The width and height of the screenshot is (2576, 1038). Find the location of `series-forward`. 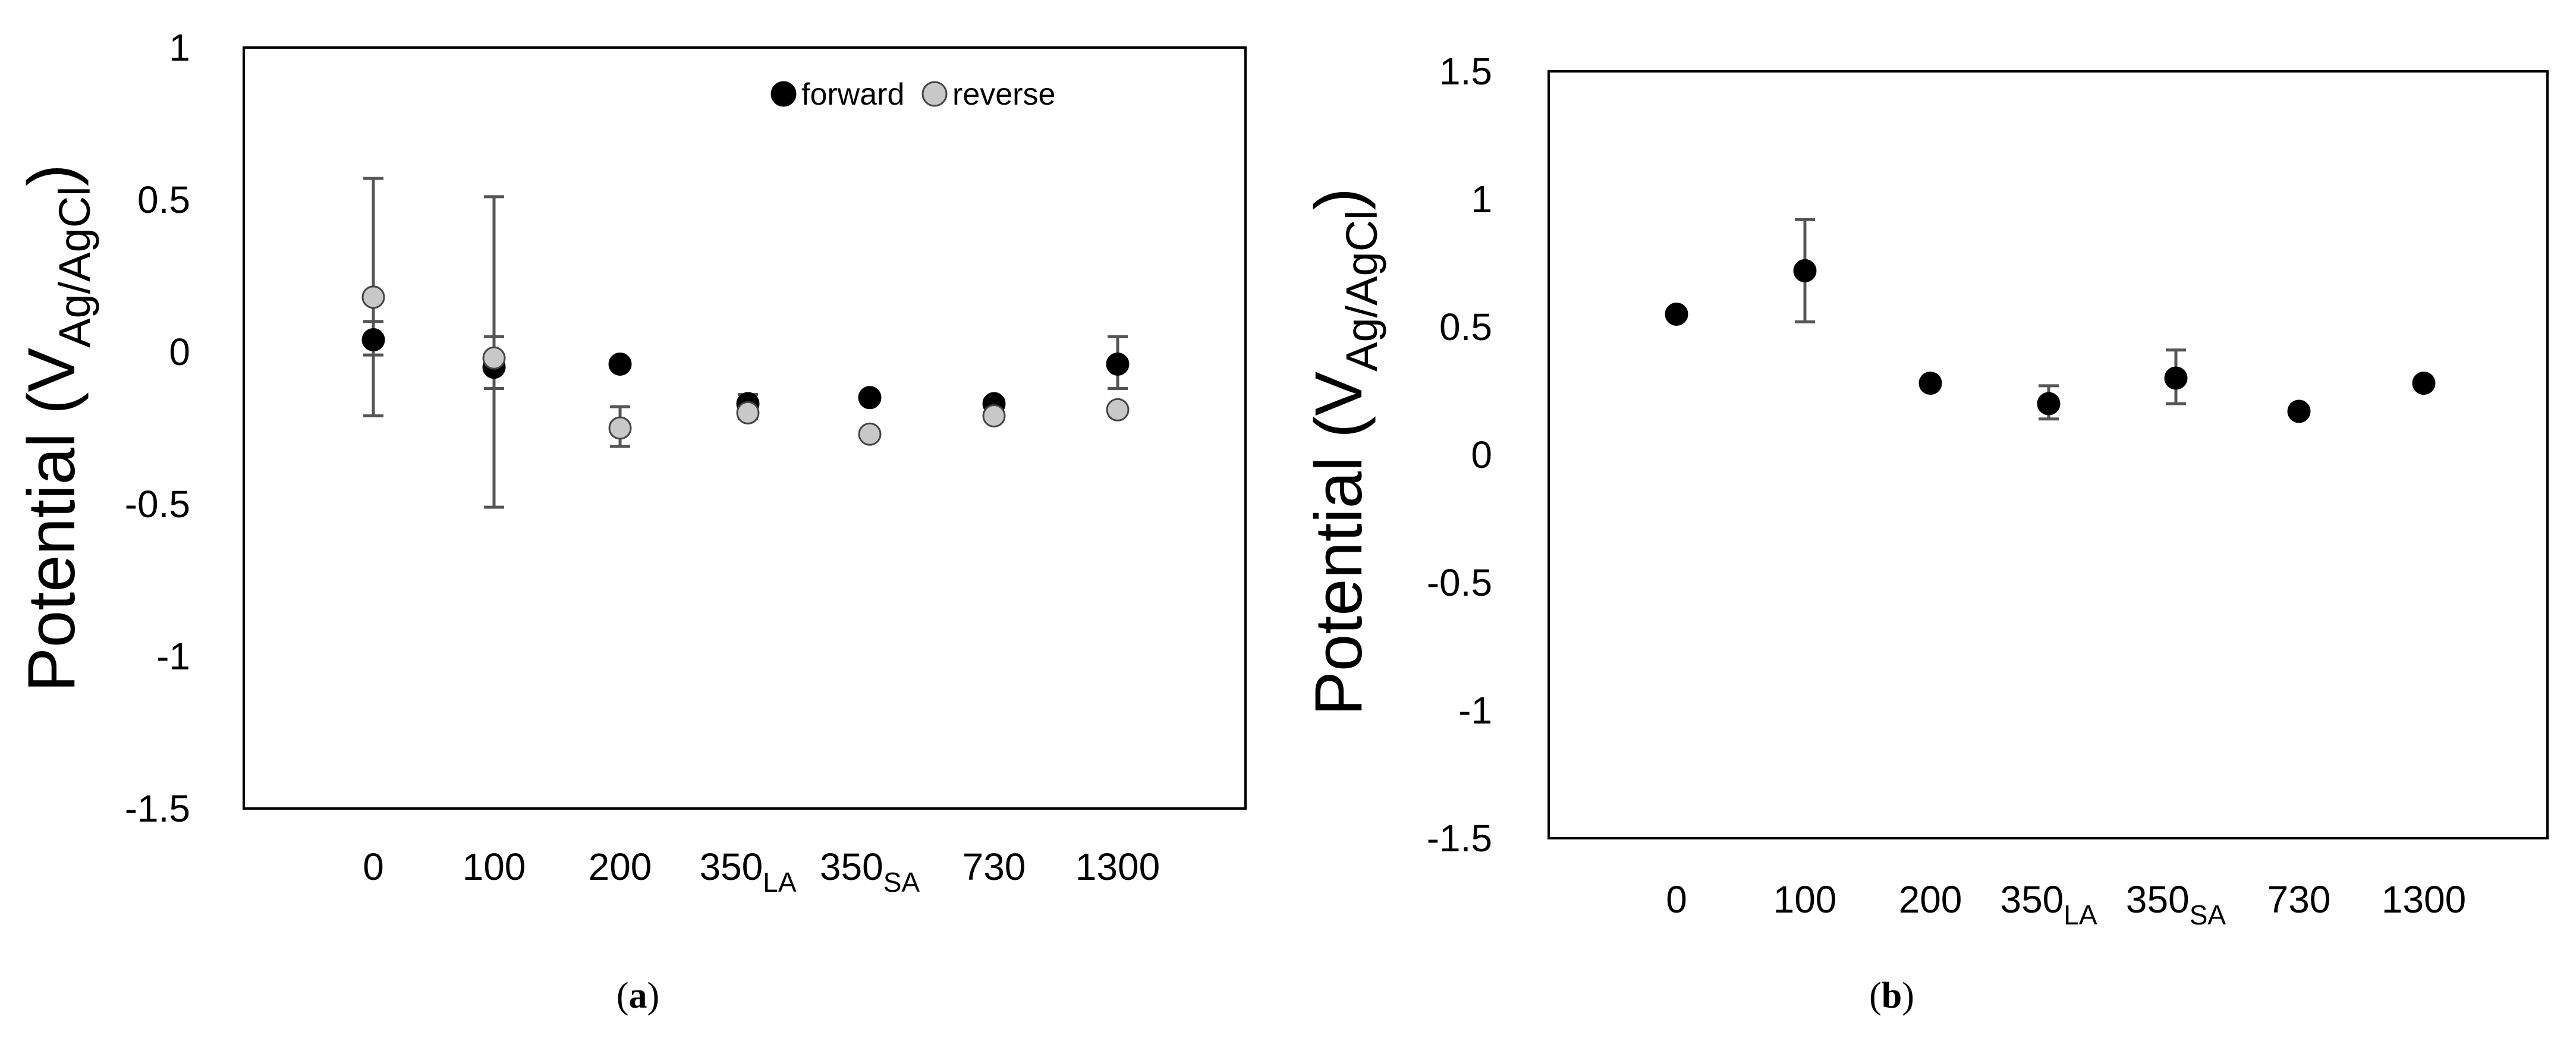

series-forward is located at coordinates (745, 352).